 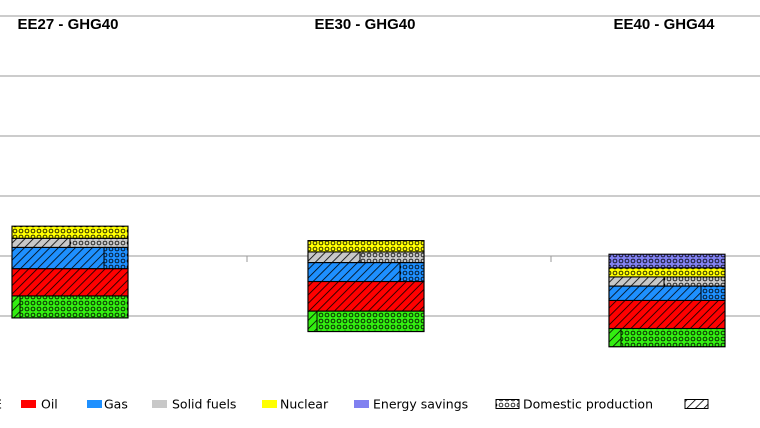 I want to click on legend-item-oil: Oil, so click(x=39, y=404).